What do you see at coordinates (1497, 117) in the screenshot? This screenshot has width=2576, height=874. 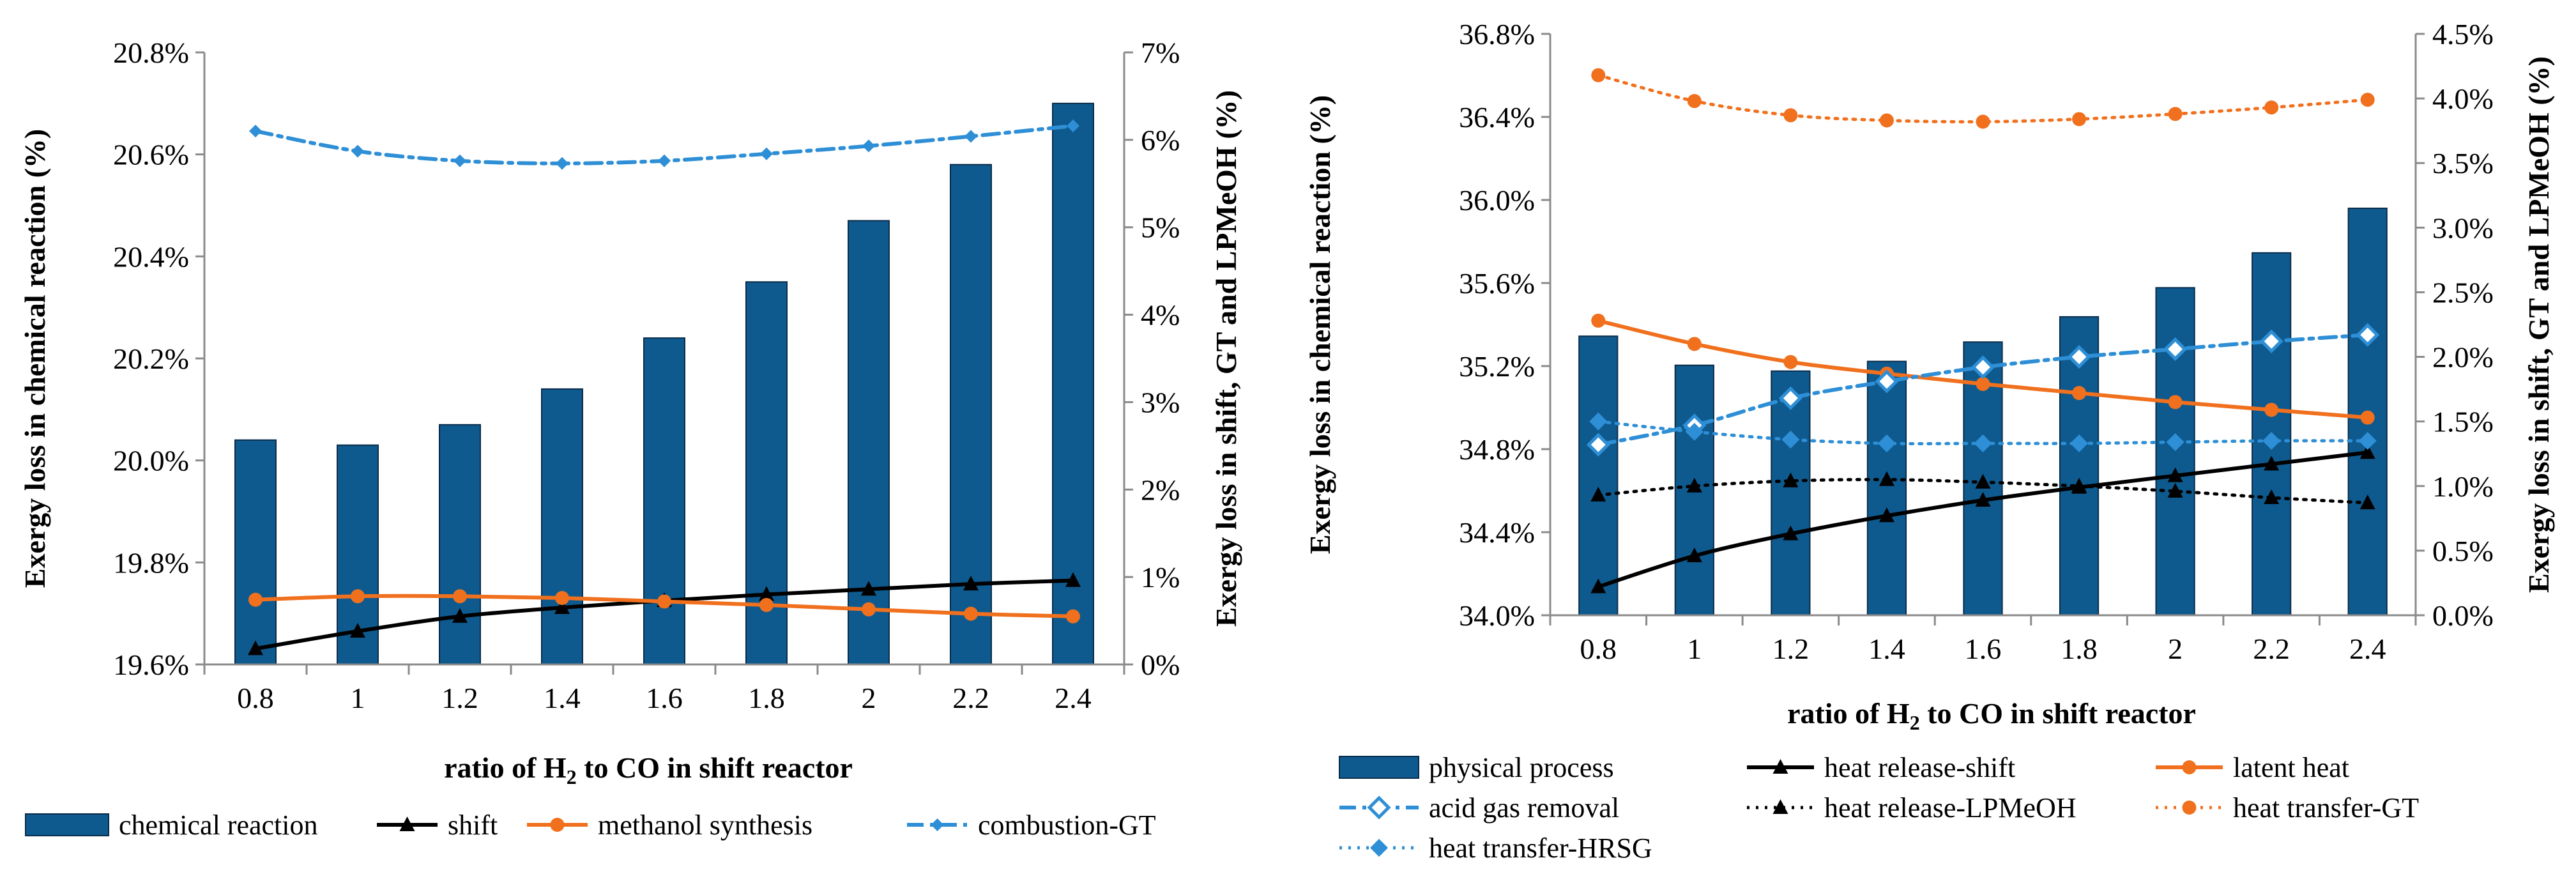 I see `y-tick-label: 36.4%` at bounding box center [1497, 117].